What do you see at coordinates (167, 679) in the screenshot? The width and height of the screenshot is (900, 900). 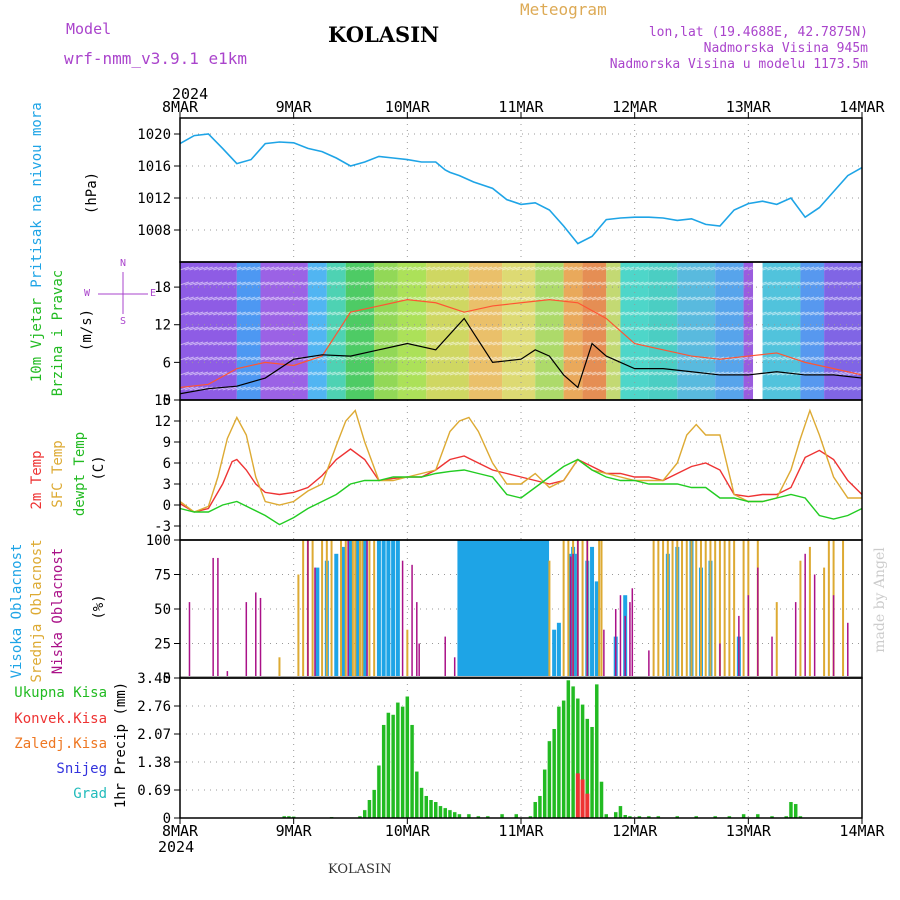 I see `cloud-ytick-label: 0` at bounding box center [167, 679].